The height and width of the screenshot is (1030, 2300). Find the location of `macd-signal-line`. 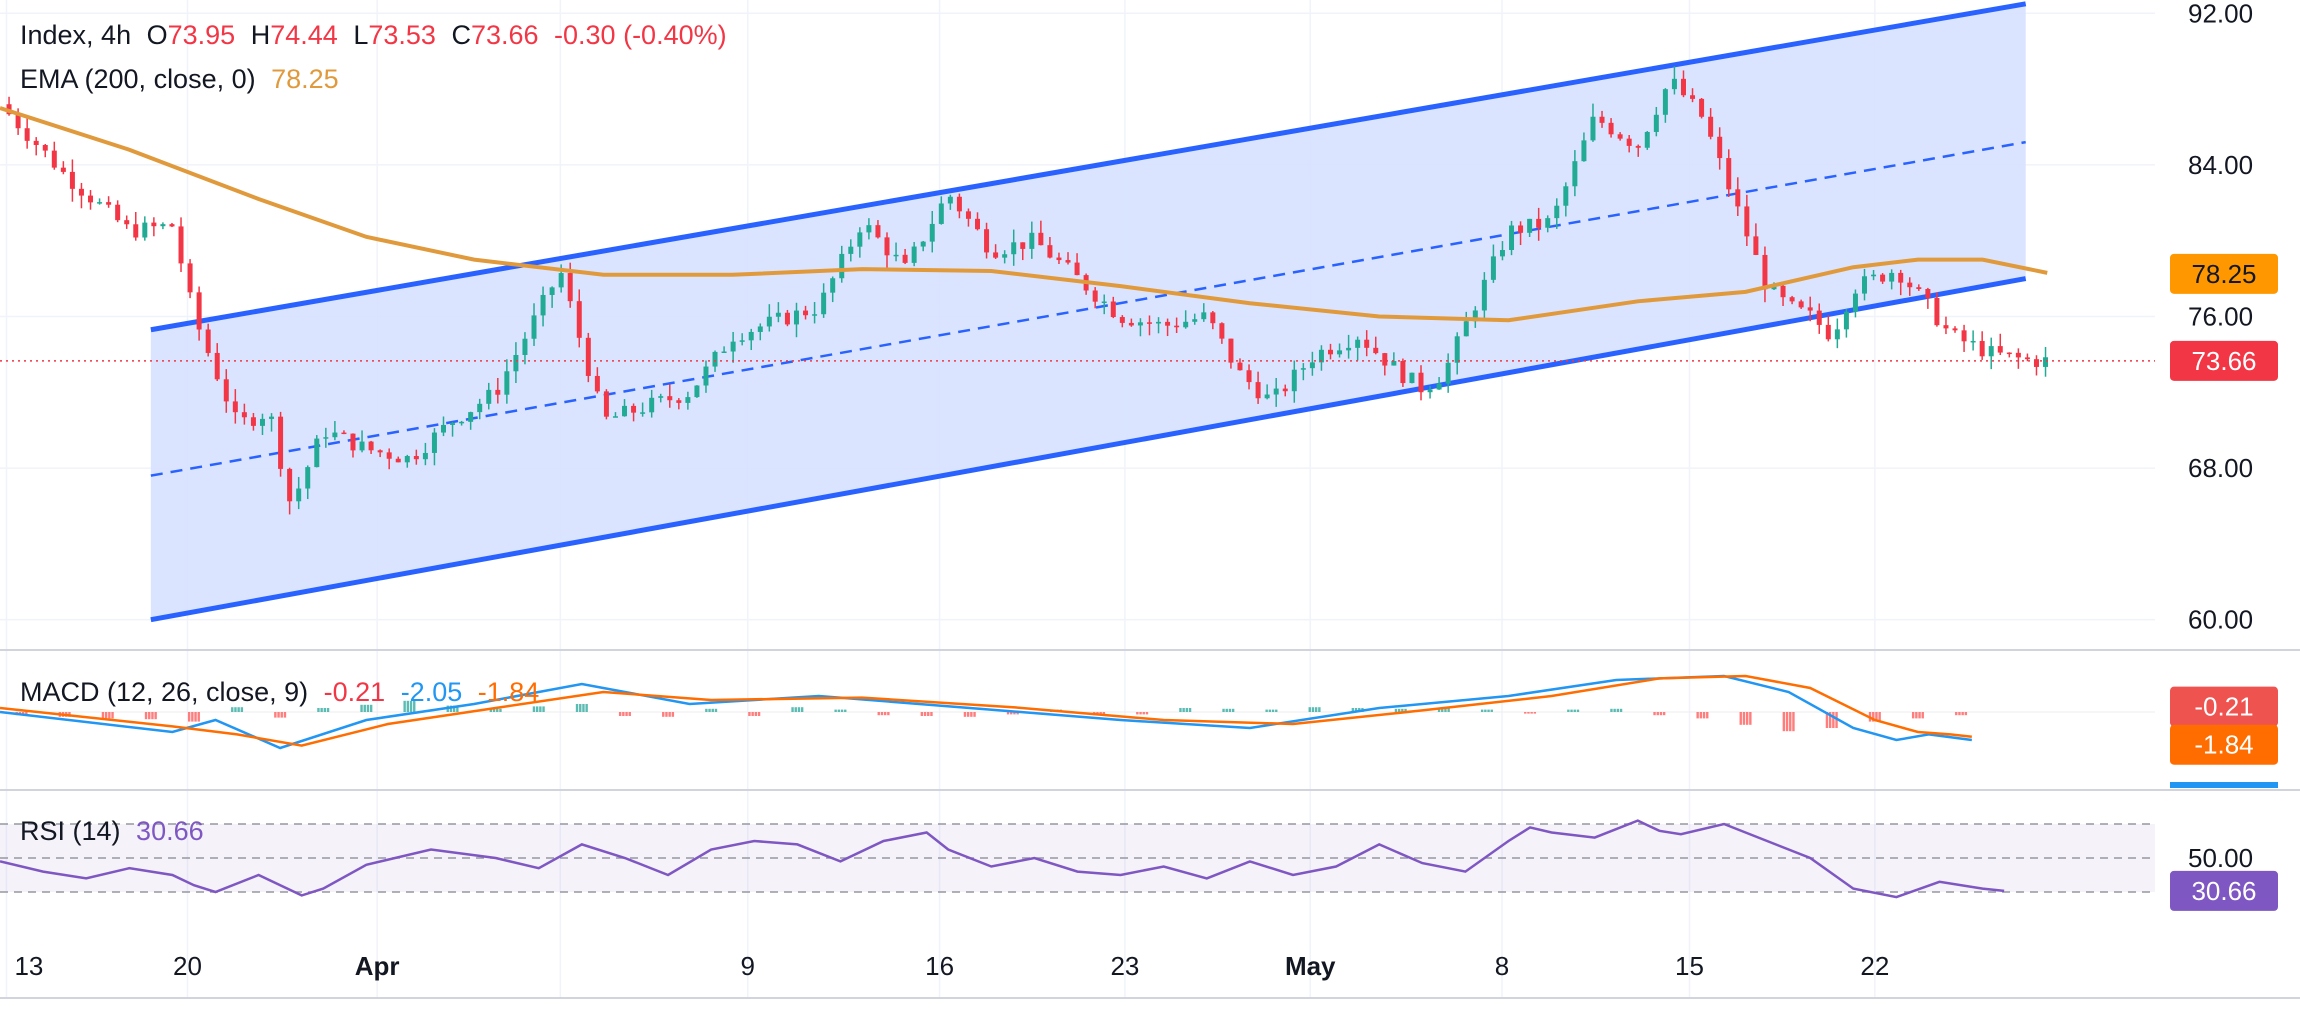

macd-signal-line is located at coordinates (986, 710).